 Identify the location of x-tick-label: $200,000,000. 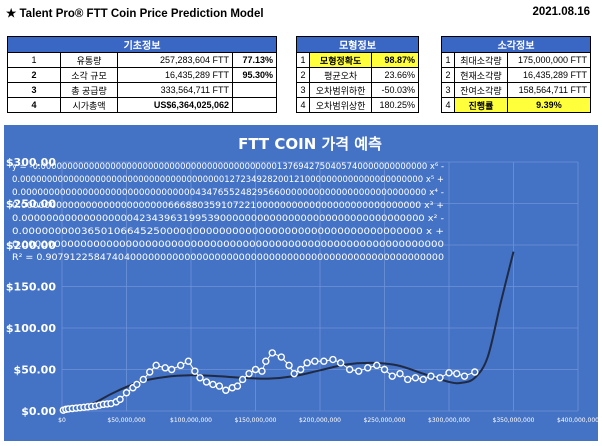
(320, 420).